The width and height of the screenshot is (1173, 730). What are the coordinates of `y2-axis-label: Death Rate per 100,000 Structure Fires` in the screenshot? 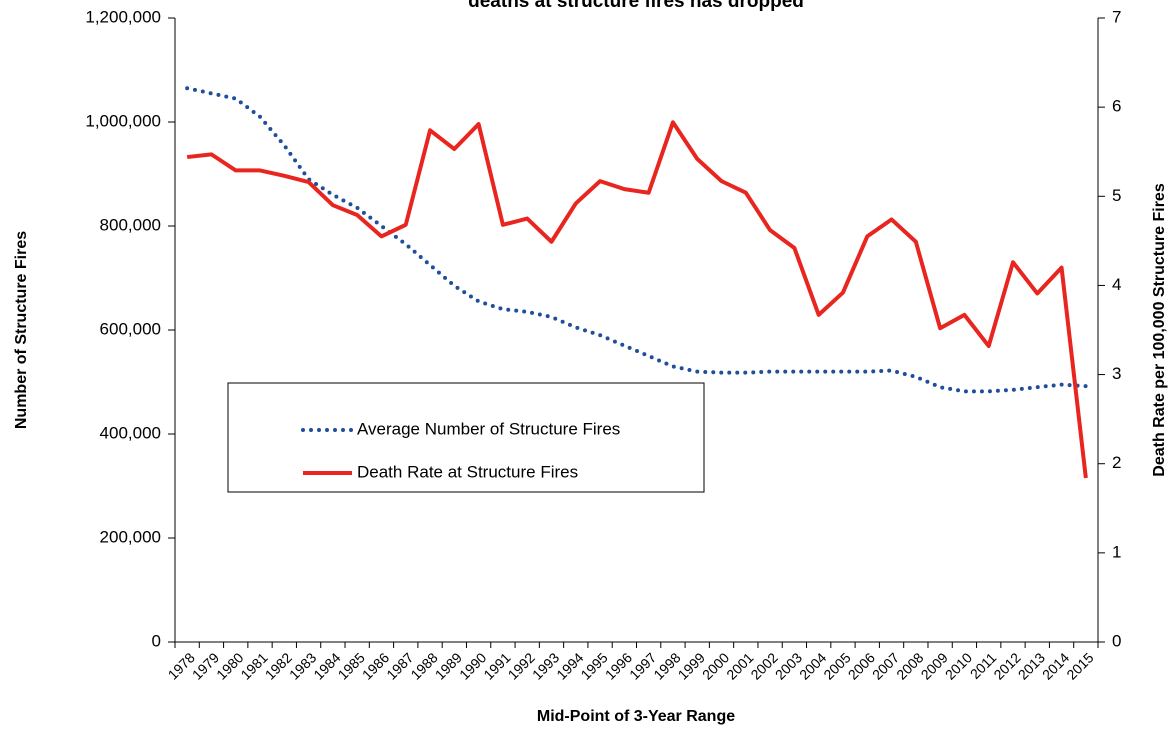 It's located at (1159, 330).